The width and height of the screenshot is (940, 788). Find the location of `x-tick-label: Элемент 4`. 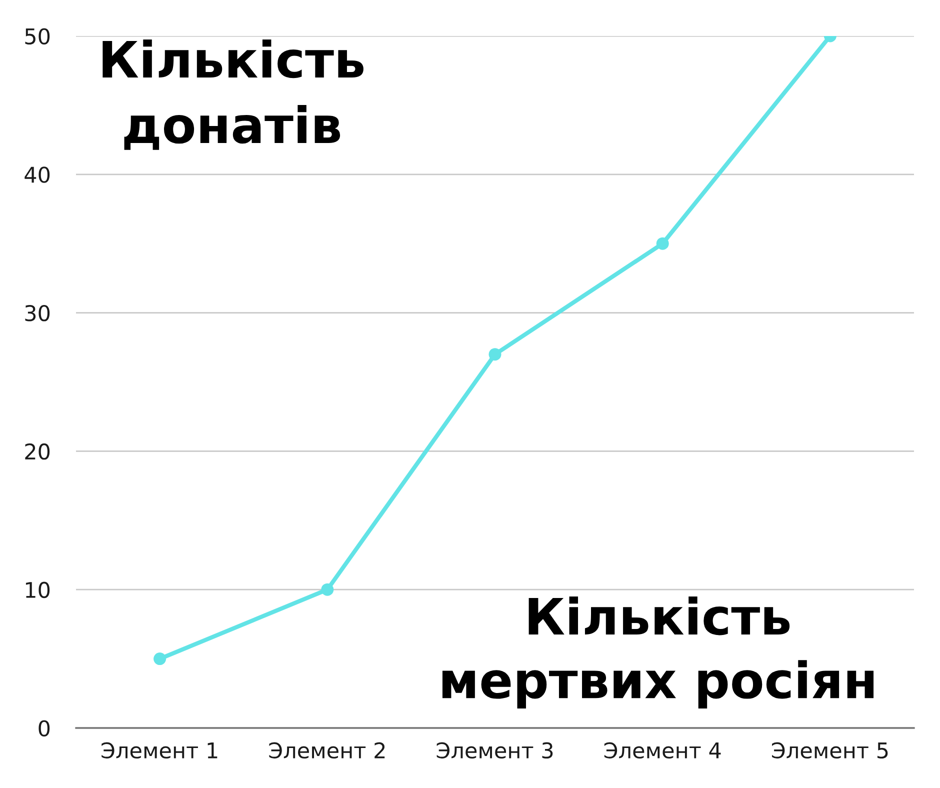

x-tick-label: Элемент 4 is located at coordinates (662, 750).